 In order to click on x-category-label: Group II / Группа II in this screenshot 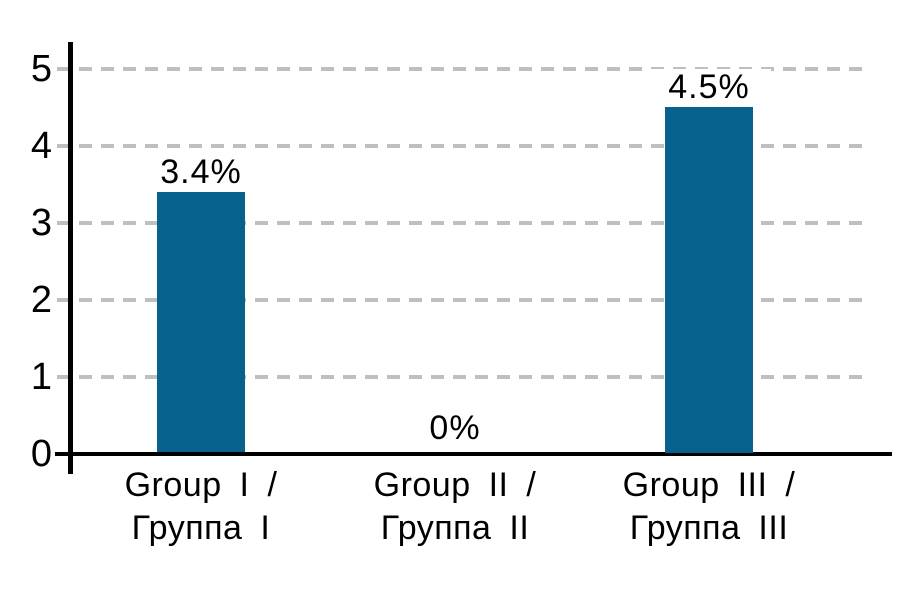, I will do `click(455, 506)`.